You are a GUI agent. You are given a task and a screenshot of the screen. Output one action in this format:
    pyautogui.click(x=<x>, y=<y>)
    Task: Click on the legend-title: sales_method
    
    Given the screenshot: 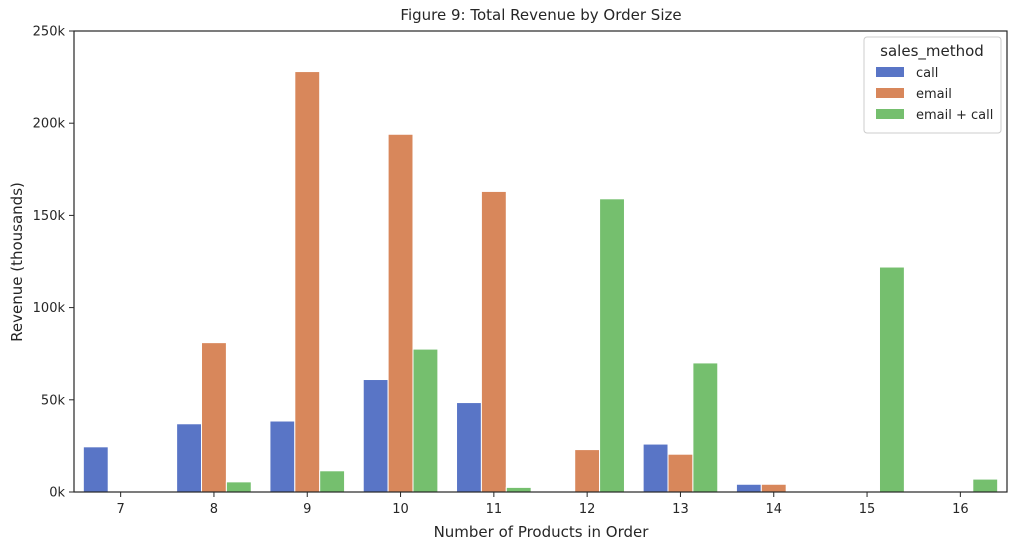 What is the action you would take?
    pyautogui.click(x=932, y=51)
    